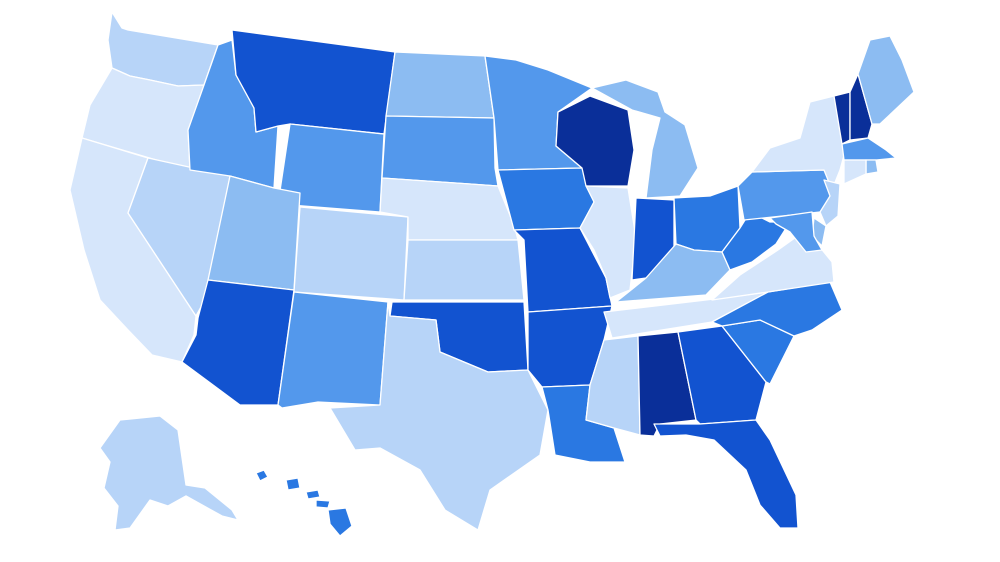 This screenshot has width=1000, height=562. What do you see at coordinates (726, 474) in the screenshot?
I see `state-florida` at bounding box center [726, 474].